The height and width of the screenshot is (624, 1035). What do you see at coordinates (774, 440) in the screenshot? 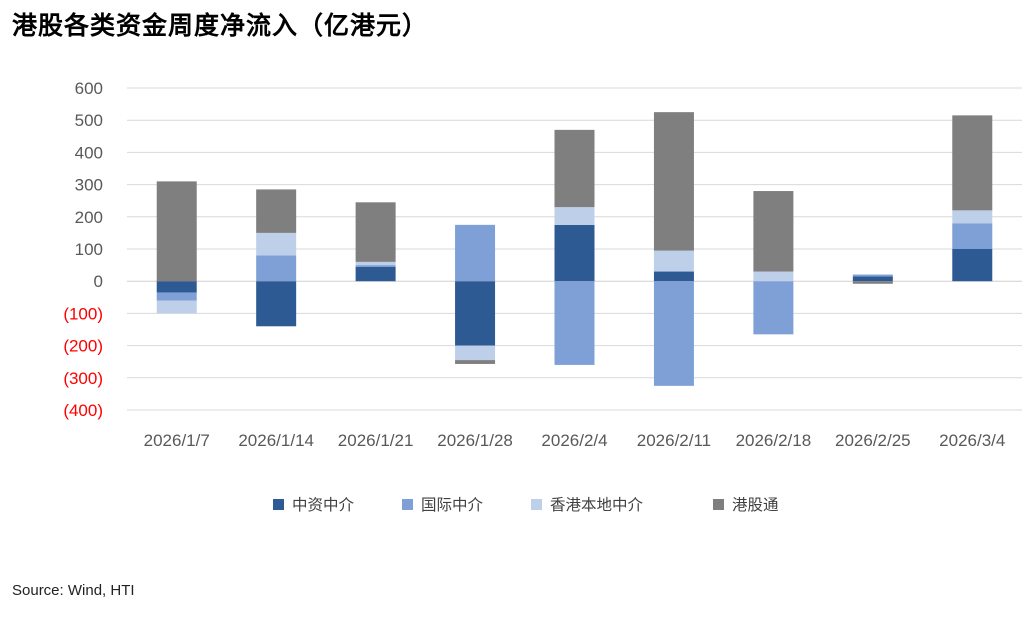
I see `x-tick-label: 2026/2/18` at bounding box center [774, 440].